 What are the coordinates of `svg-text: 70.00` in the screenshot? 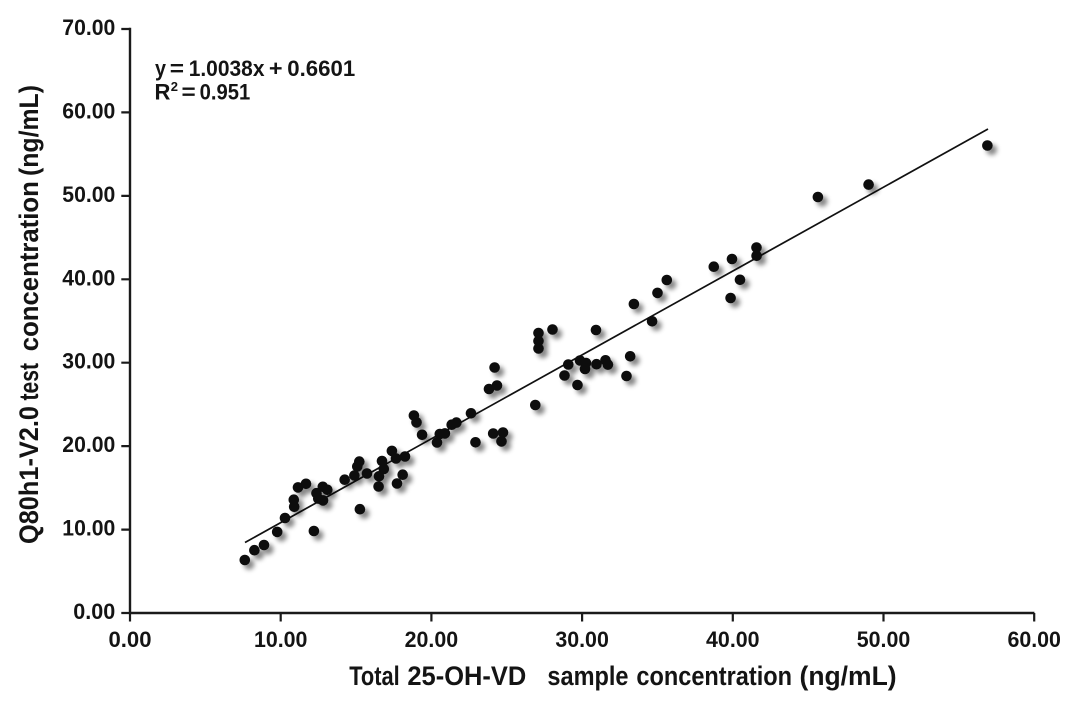 It's located at (88, 27).